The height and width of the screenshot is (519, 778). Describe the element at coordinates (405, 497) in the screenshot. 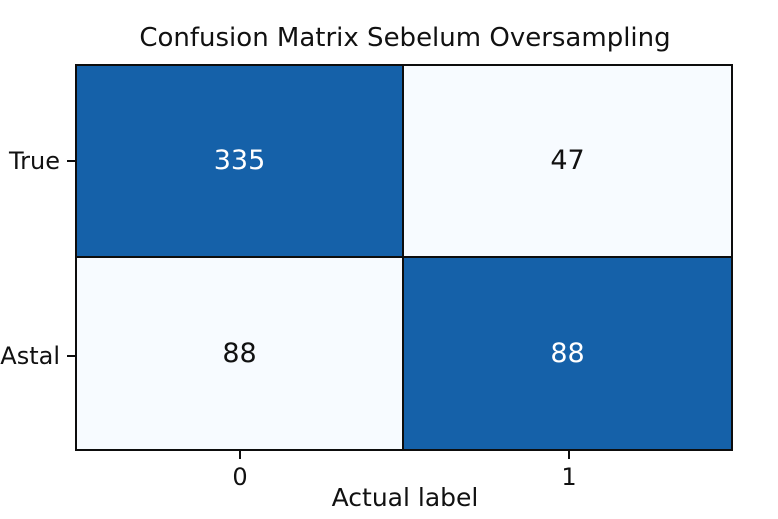

I see `x-axis-label: Actual label` at that location.